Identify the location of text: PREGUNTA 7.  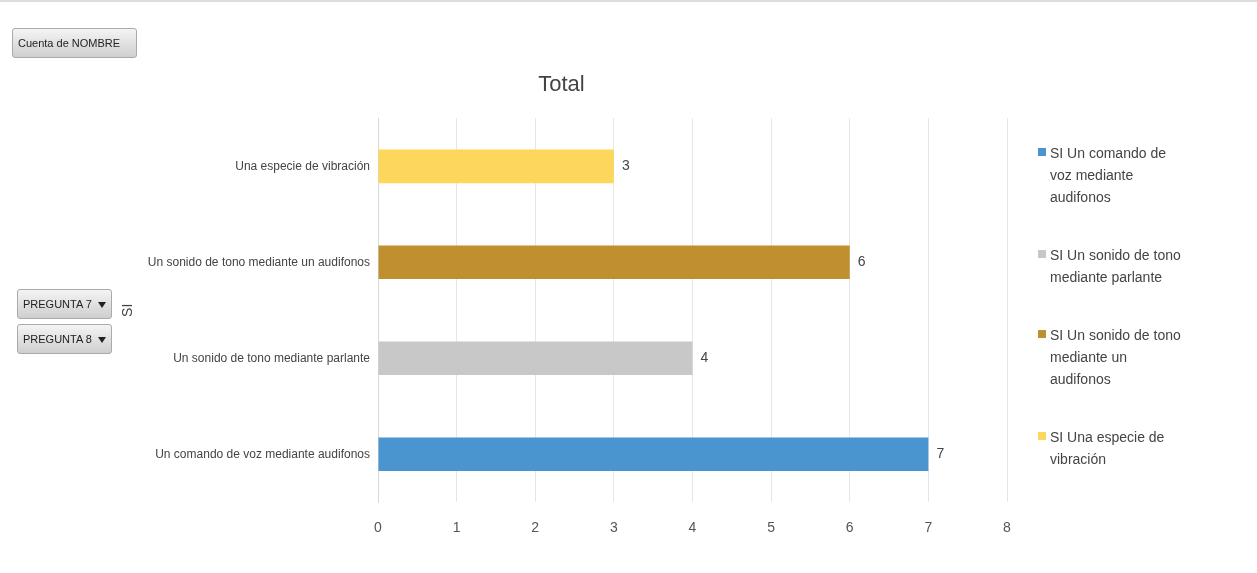
(57, 304).